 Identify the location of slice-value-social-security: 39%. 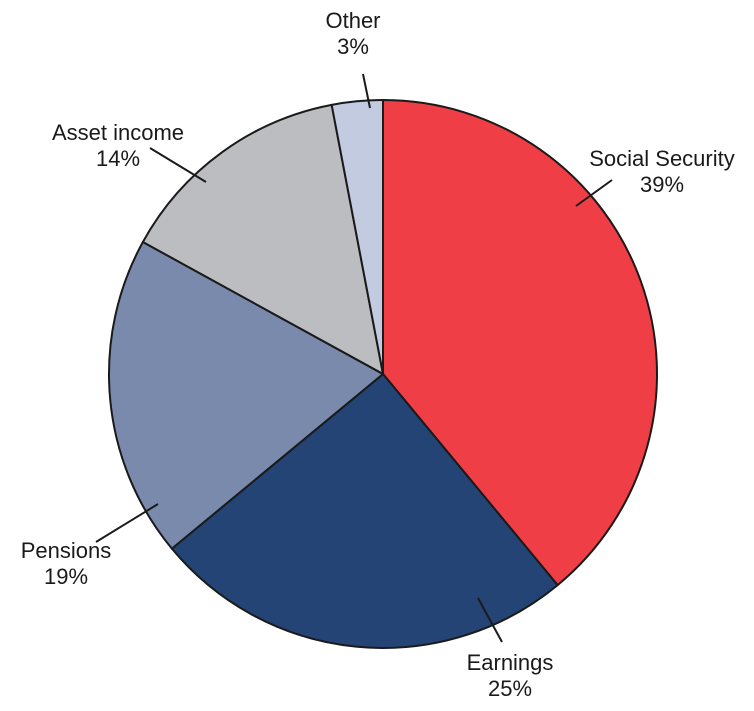
(662, 184).